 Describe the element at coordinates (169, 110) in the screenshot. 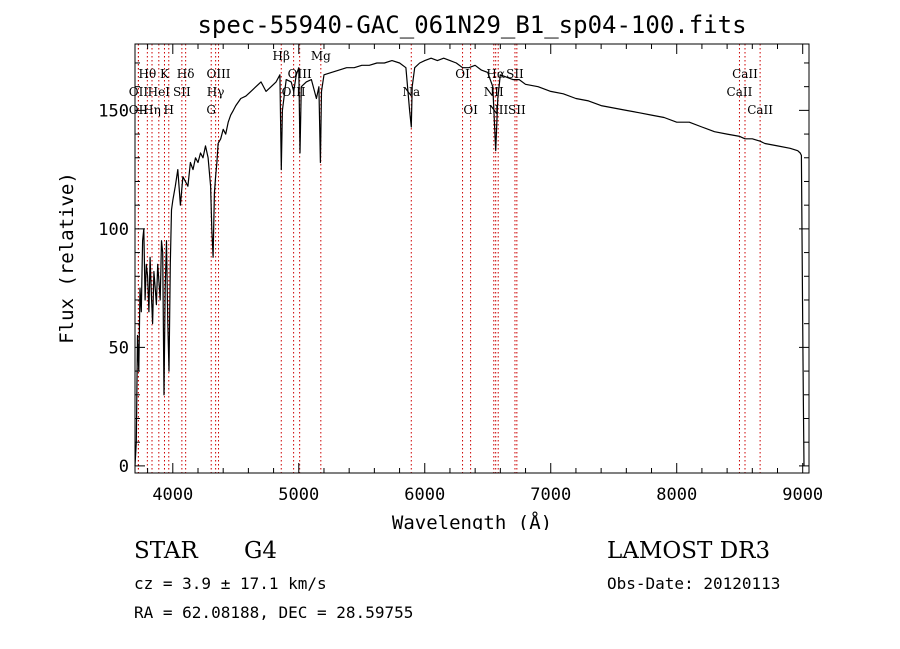

I see `line-label: H` at that location.